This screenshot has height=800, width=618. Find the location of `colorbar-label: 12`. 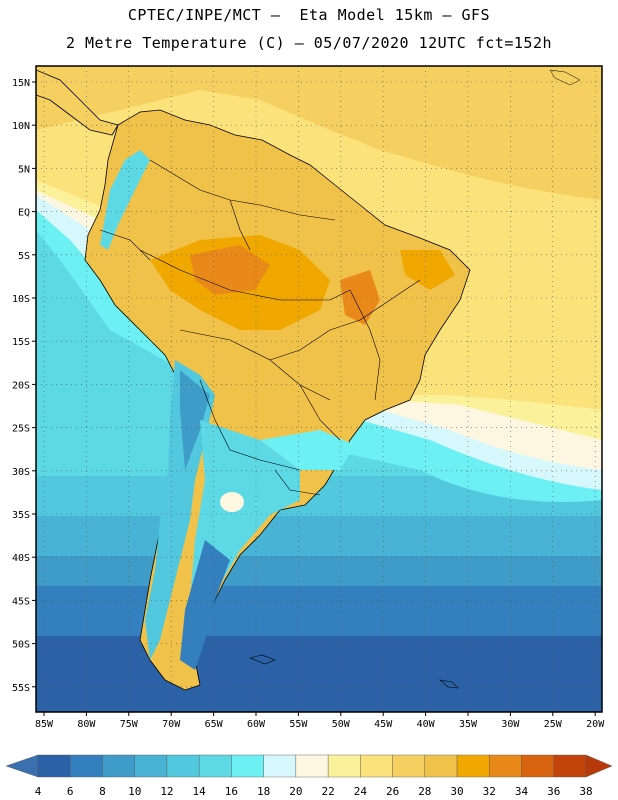

colorbar-label: 12 is located at coordinates (166, 791).